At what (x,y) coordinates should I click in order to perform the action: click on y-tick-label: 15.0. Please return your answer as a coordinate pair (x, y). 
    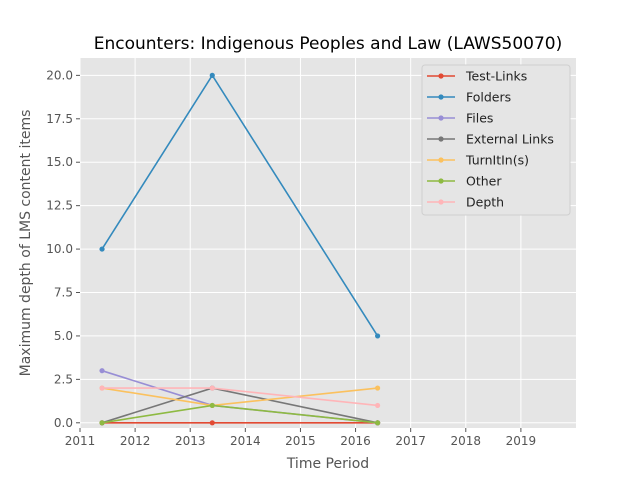
    Looking at the image, I should click on (59, 162).